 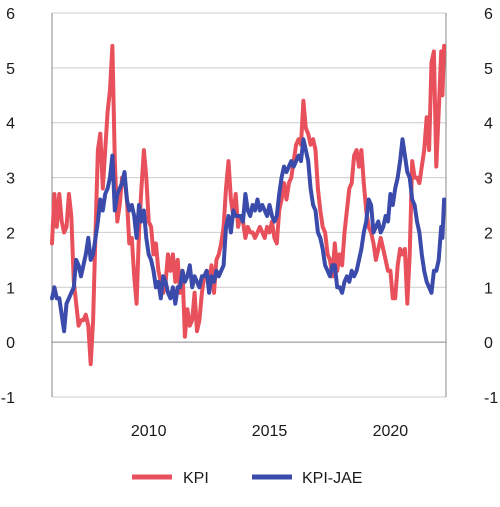 I want to click on x-tick-label: 2015, so click(x=270, y=431).